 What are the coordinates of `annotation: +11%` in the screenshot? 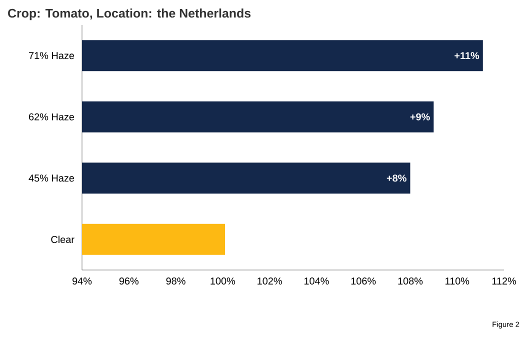 It's located at (467, 56).